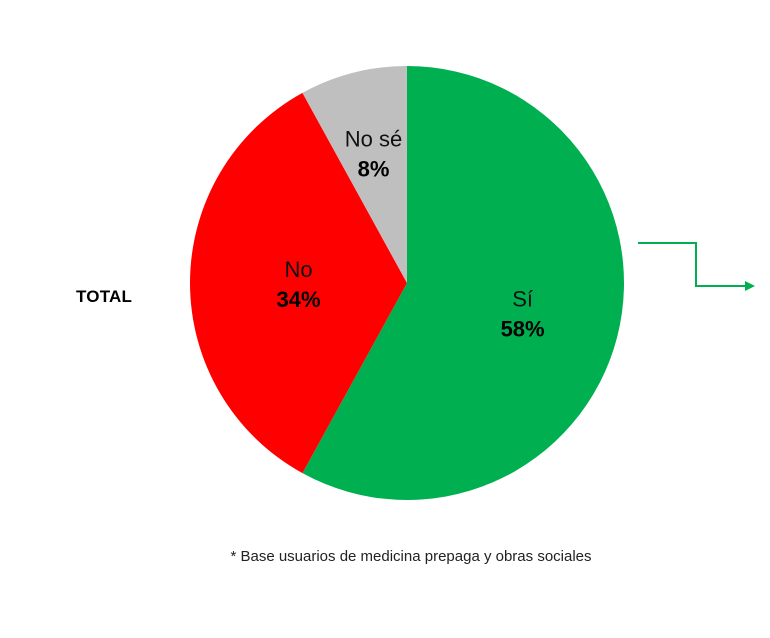  Describe the element at coordinates (298, 269) in the screenshot. I see `slice-name-no: No` at that location.